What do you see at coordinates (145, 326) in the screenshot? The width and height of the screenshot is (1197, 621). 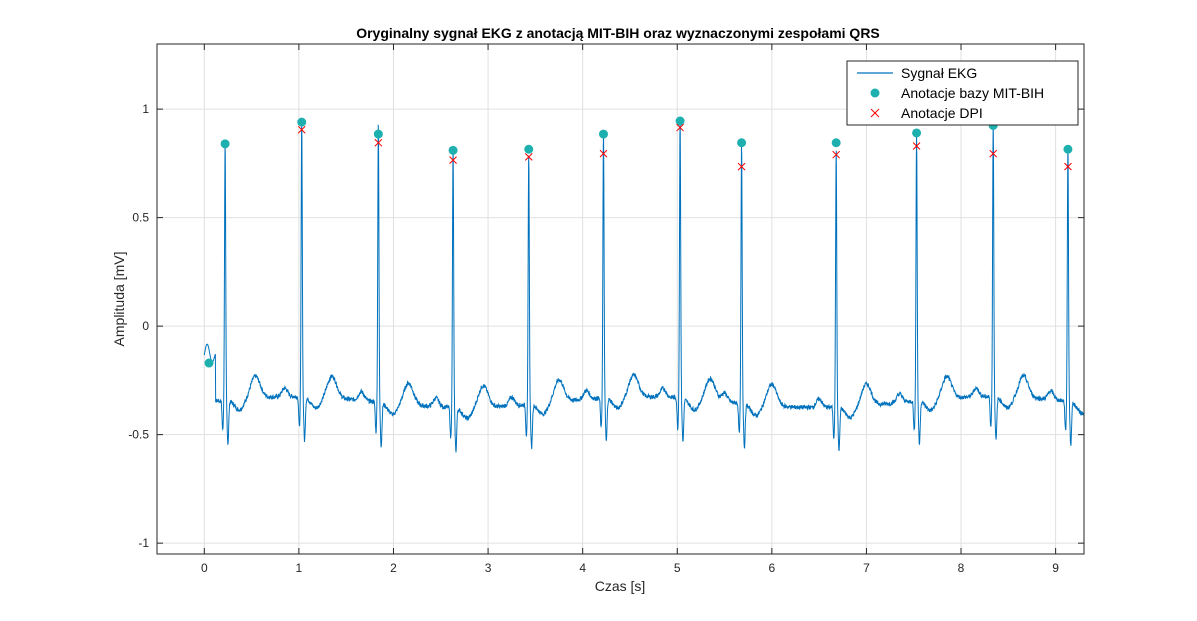 I see `y-tick-label: 0` at bounding box center [145, 326].